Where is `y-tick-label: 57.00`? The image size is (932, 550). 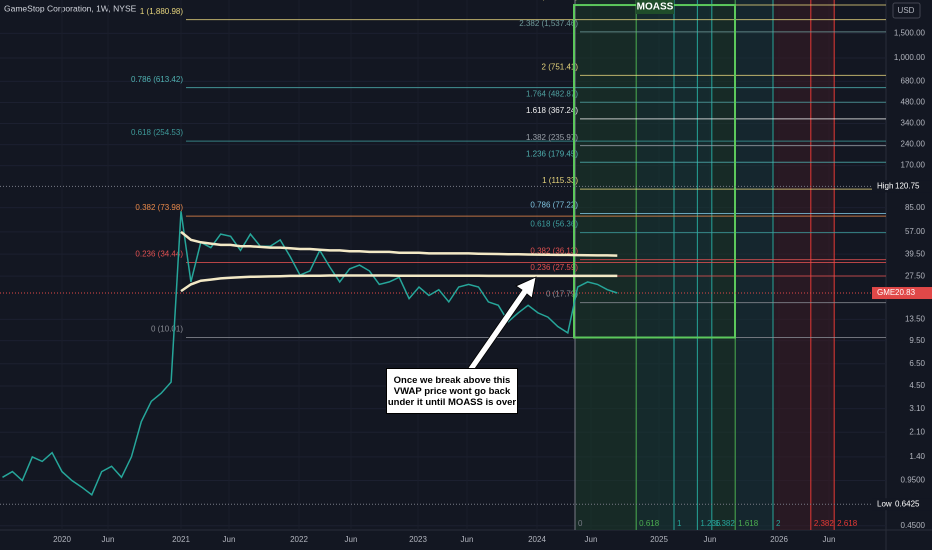 y-tick-label: 57.00 is located at coordinates (915, 231).